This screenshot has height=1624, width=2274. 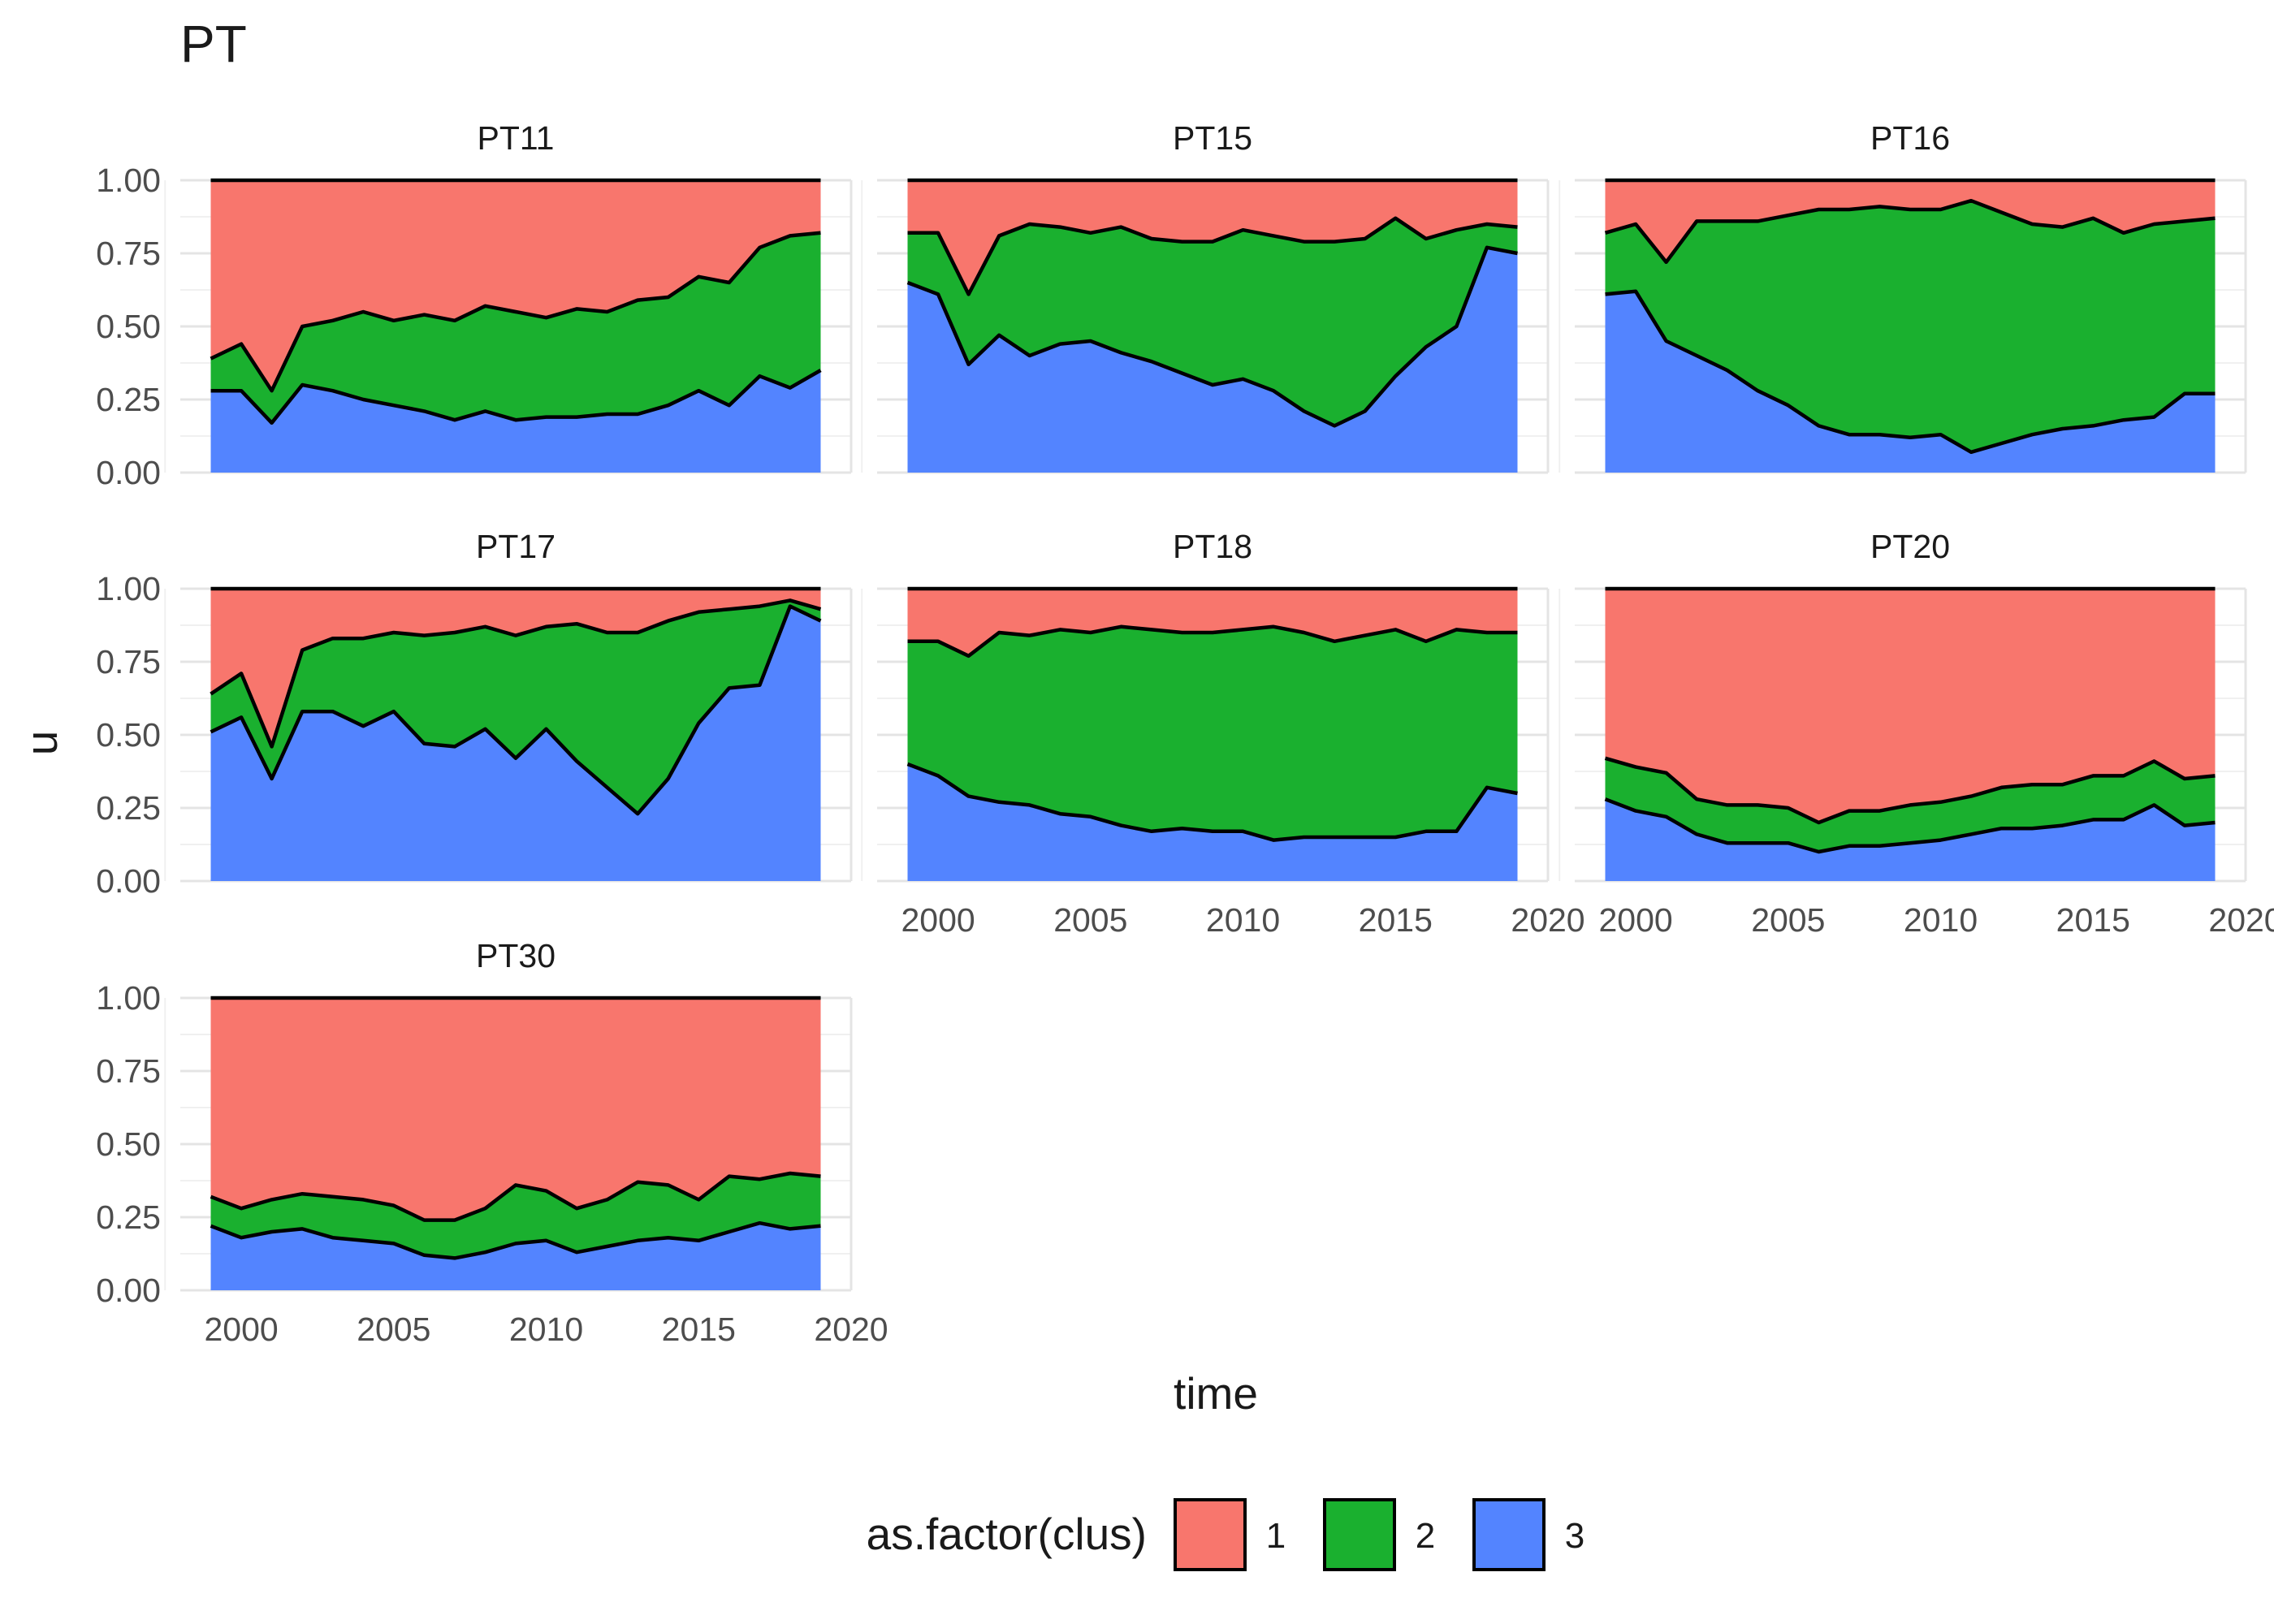 I want to click on facet-panel-pt17: PT17 0.00 0.25 0.50 0.75 1.00, so click(x=474, y=714).